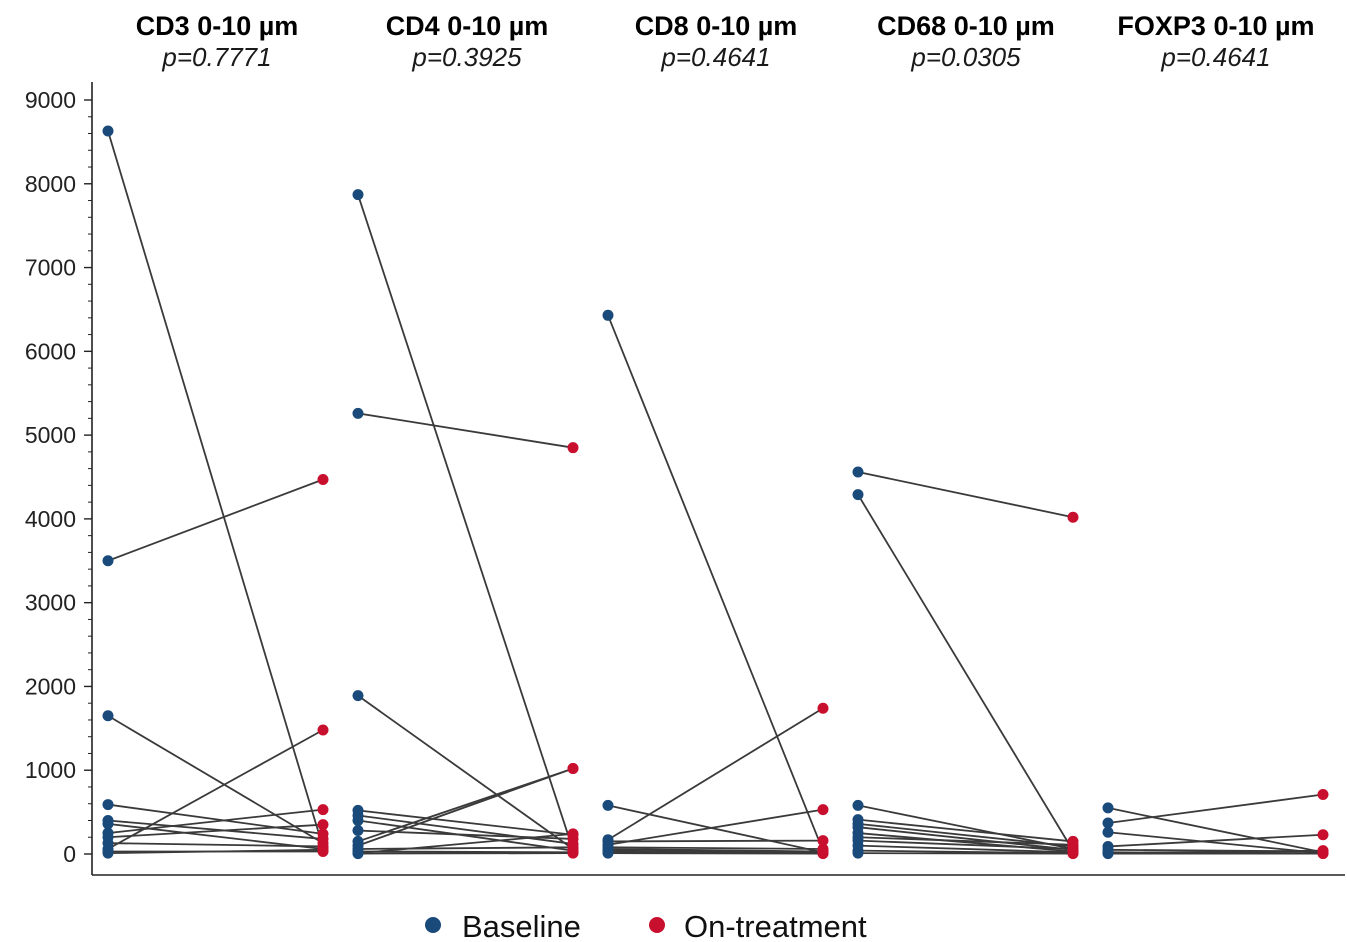 Image resolution: width=1347 pixels, height=942 pixels. Describe the element at coordinates (50, 100) in the screenshot. I see `y-tick-label: 9000` at that location.